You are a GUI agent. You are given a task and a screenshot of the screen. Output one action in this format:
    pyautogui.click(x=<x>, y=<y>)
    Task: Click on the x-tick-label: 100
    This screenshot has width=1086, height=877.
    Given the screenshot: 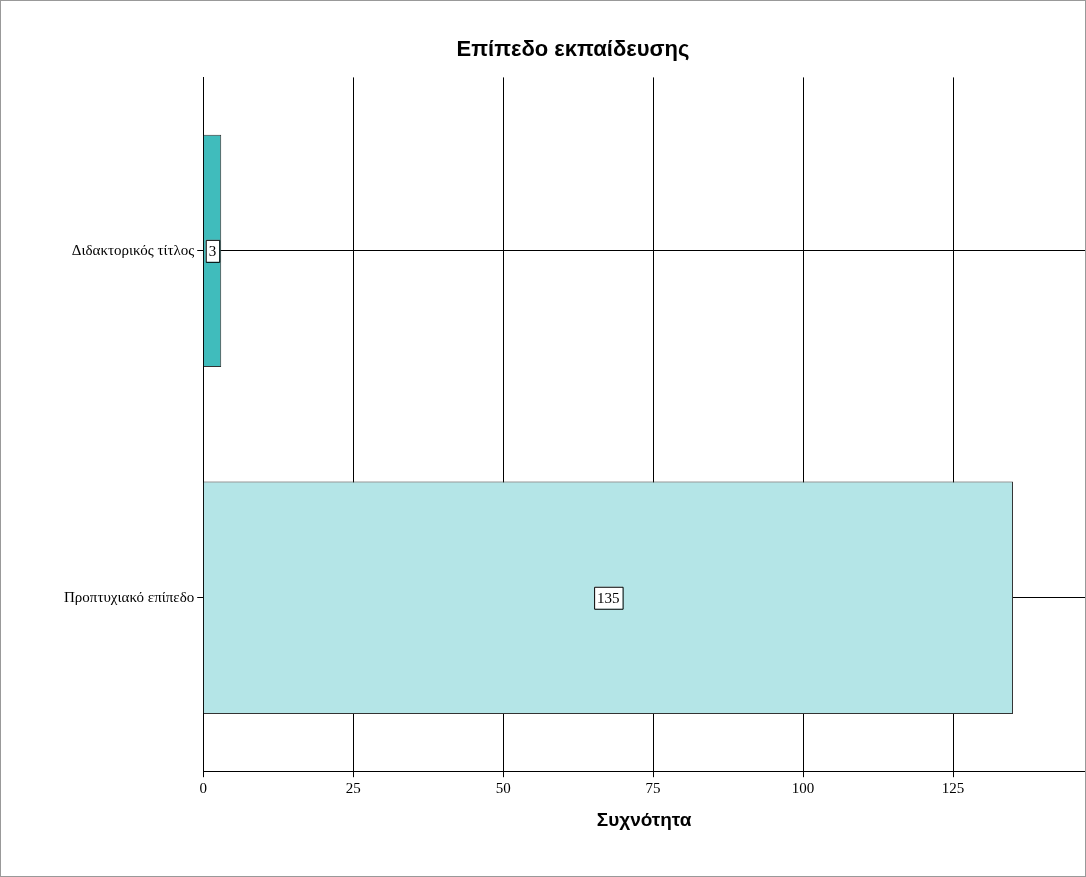 What is the action you would take?
    pyautogui.click(x=803, y=788)
    